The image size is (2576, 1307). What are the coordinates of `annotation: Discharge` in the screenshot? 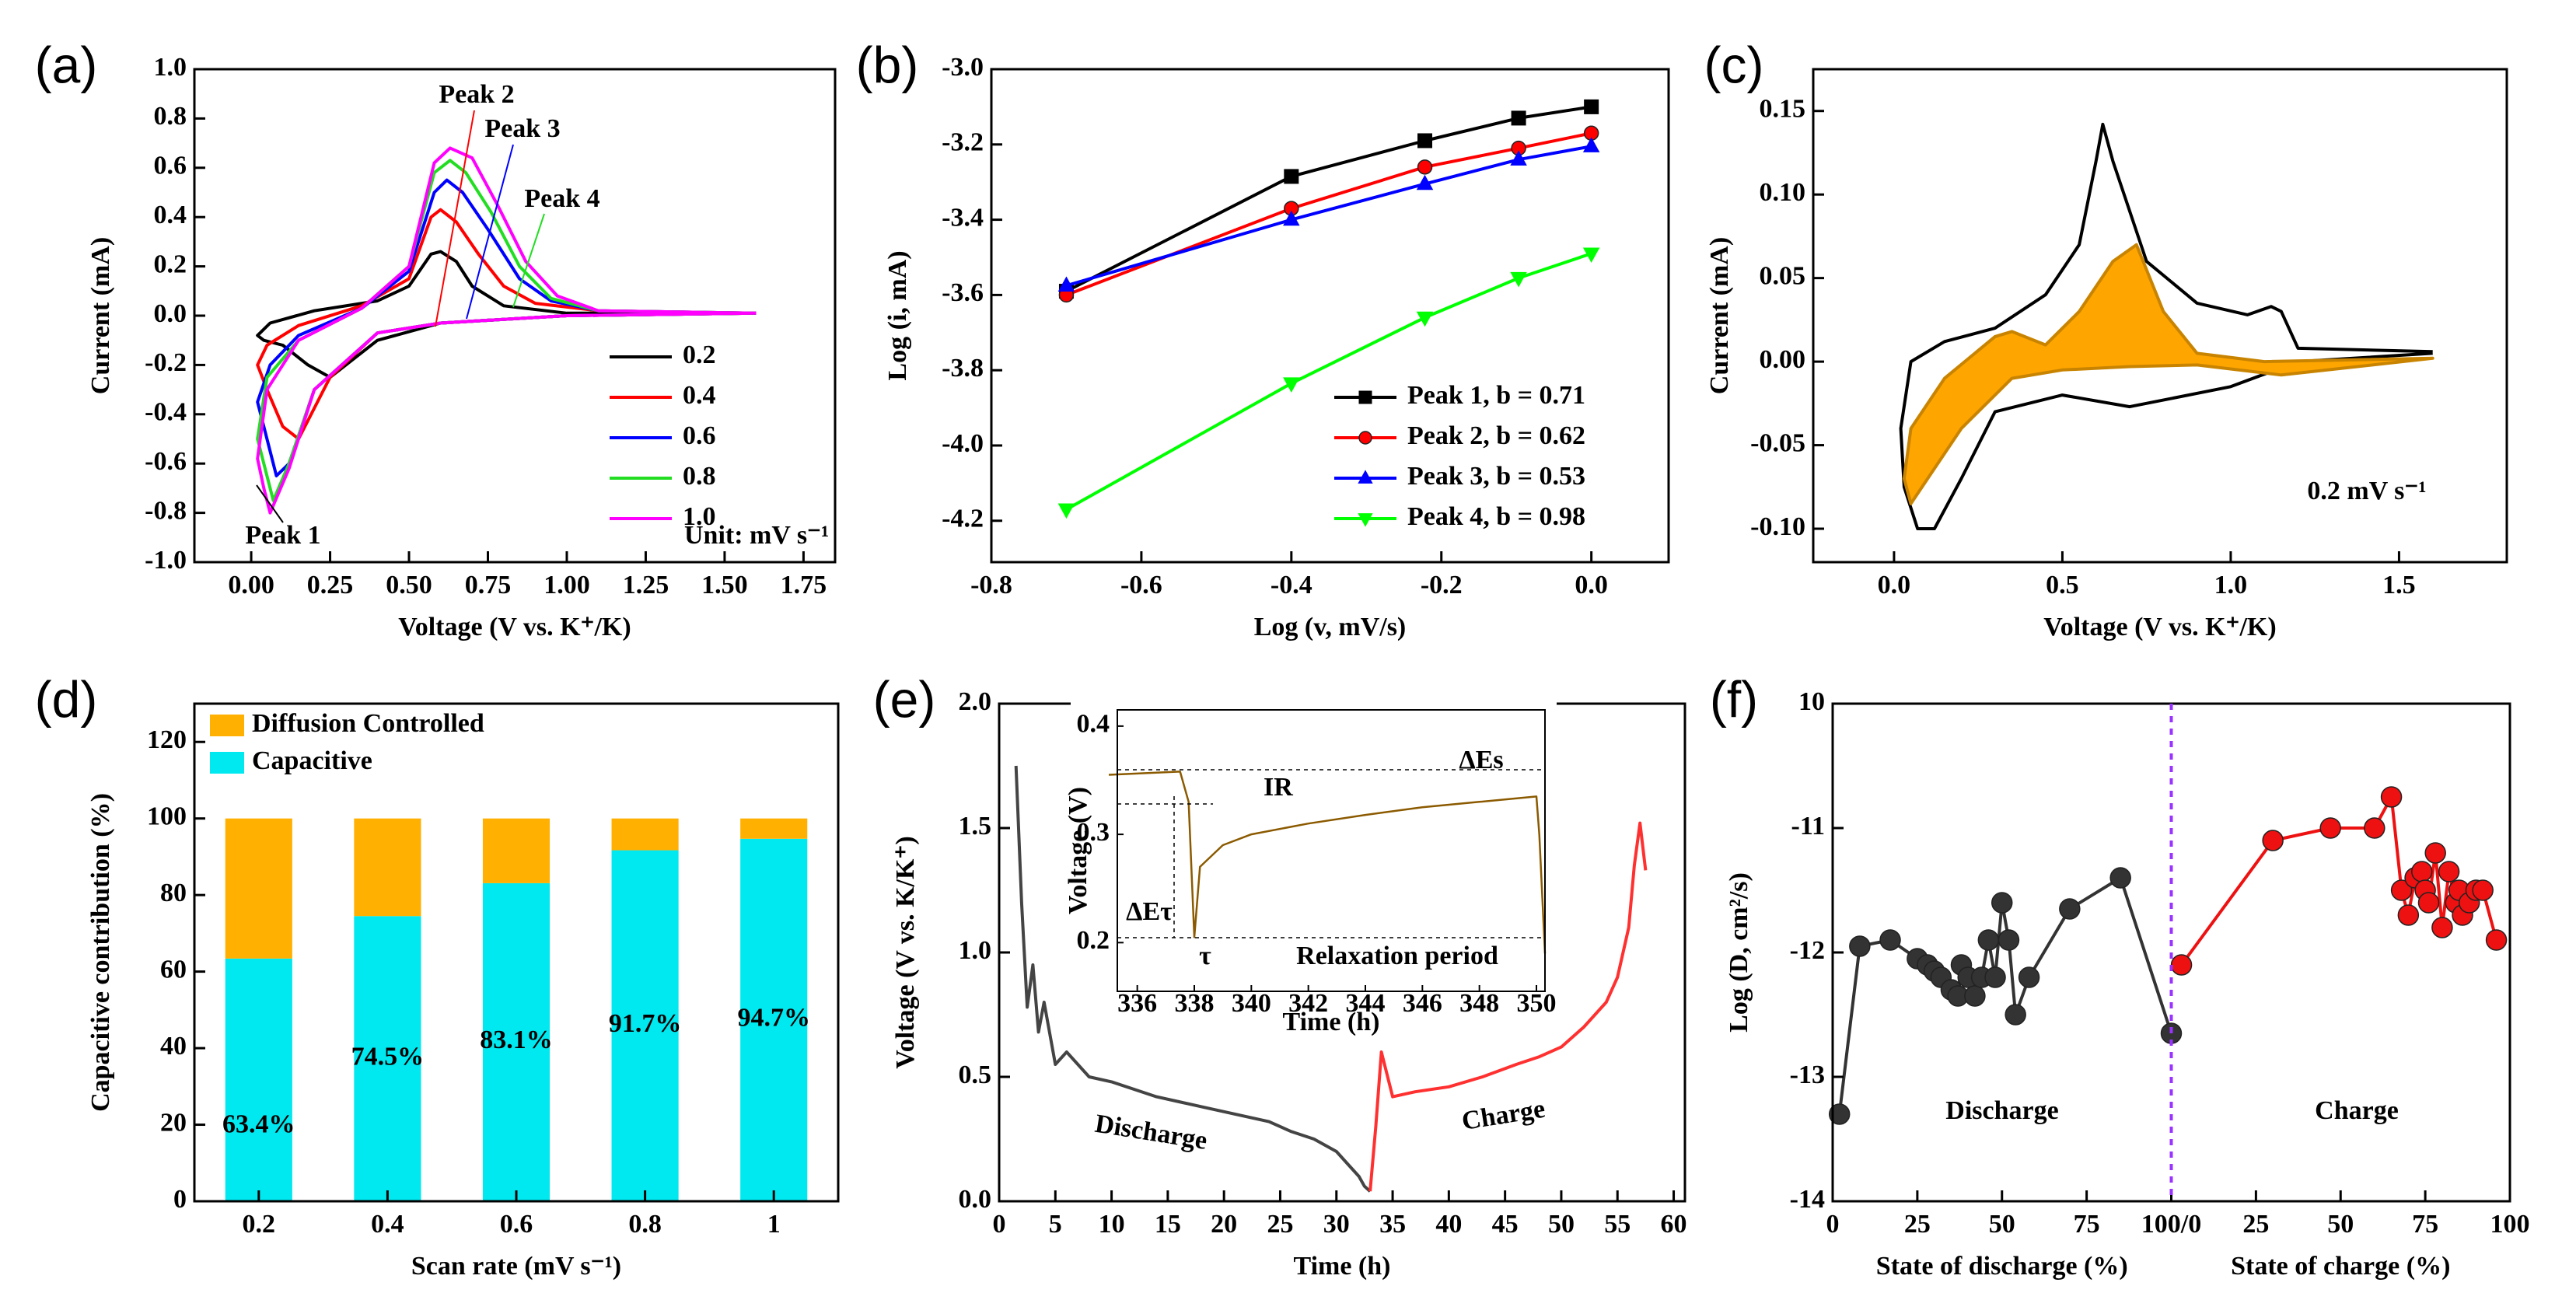 It's located at (2001, 1110).